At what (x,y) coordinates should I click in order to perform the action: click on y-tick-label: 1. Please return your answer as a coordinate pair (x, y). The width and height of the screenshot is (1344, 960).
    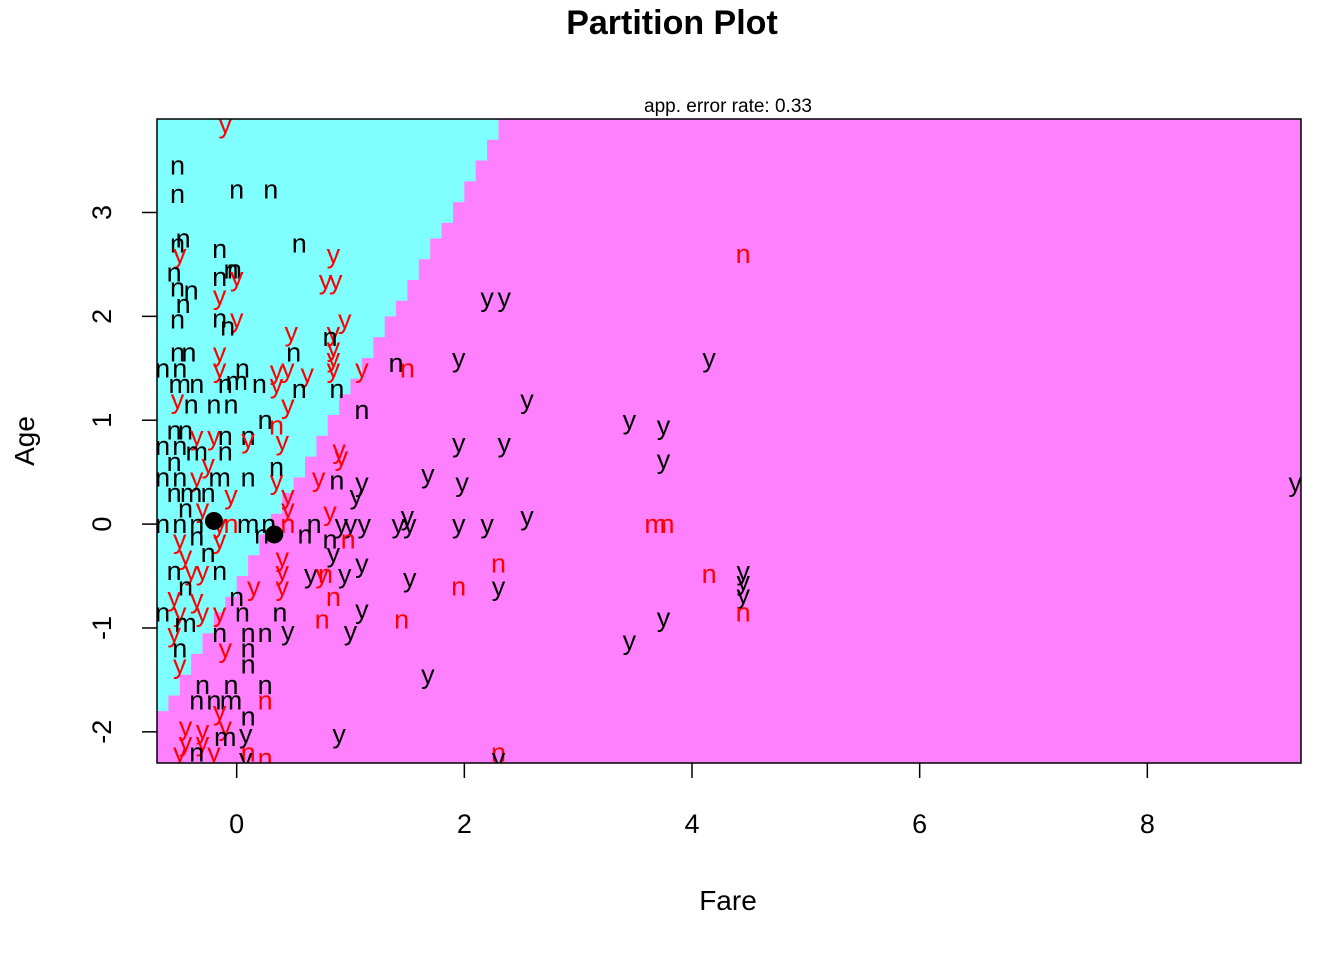
    Looking at the image, I should click on (102, 420).